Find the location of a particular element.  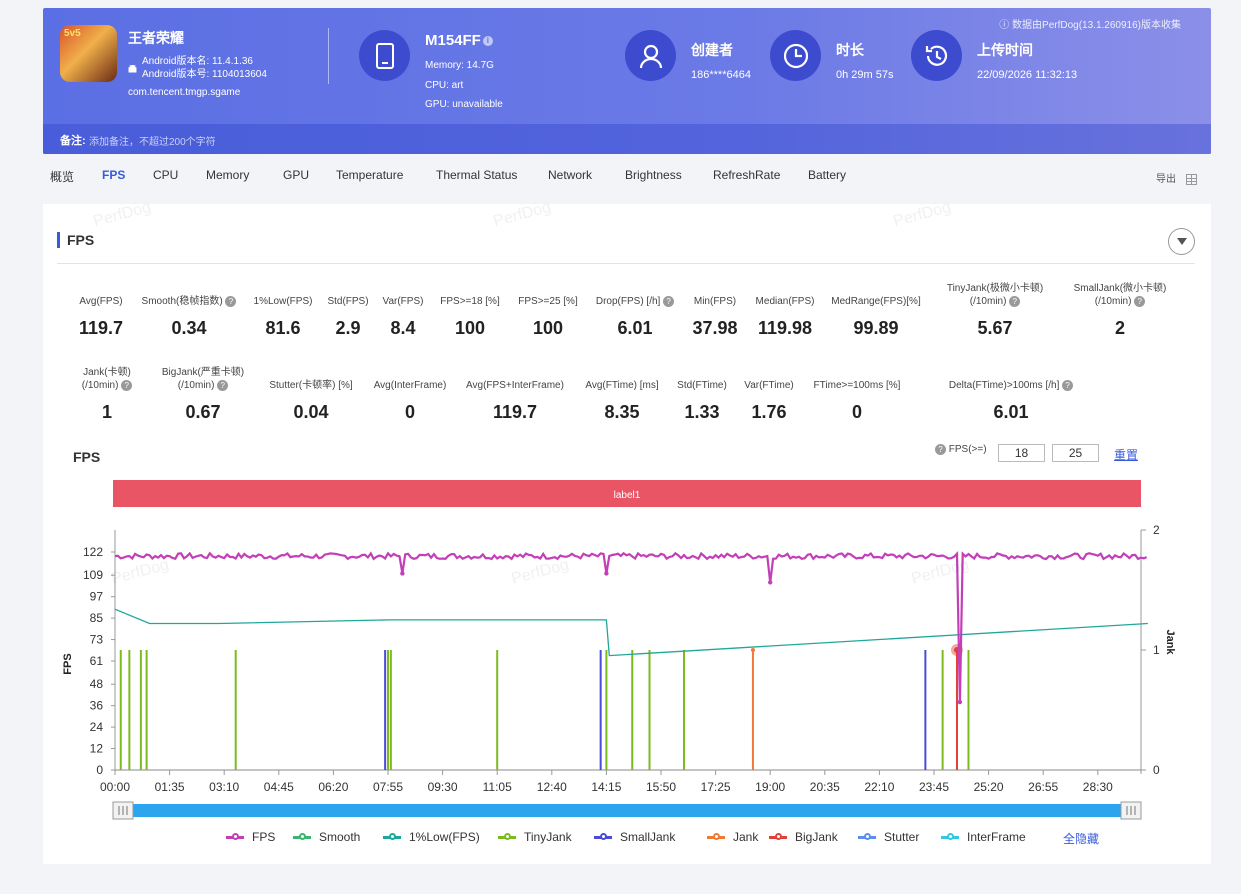

y-tick-label: 12 is located at coordinates (97, 749).